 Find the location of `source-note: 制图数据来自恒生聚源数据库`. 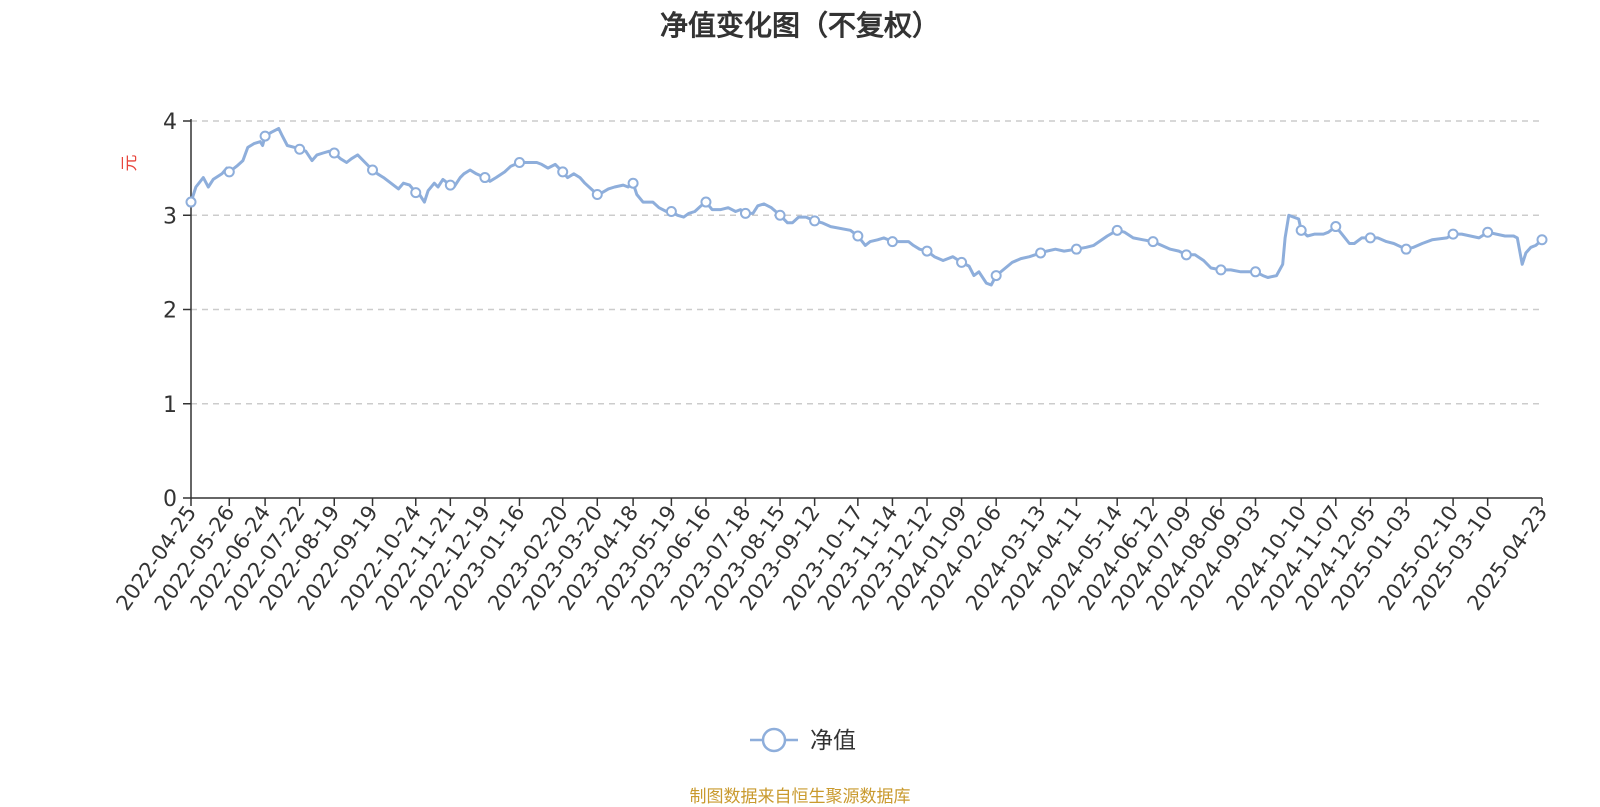

source-note: 制图数据来自恒生聚源数据库 is located at coordinates (800, 797).